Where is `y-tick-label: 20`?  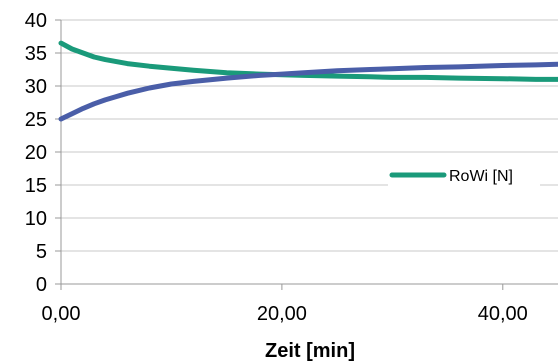
y-tick-label: 20 is located at coordinates (36, 153).